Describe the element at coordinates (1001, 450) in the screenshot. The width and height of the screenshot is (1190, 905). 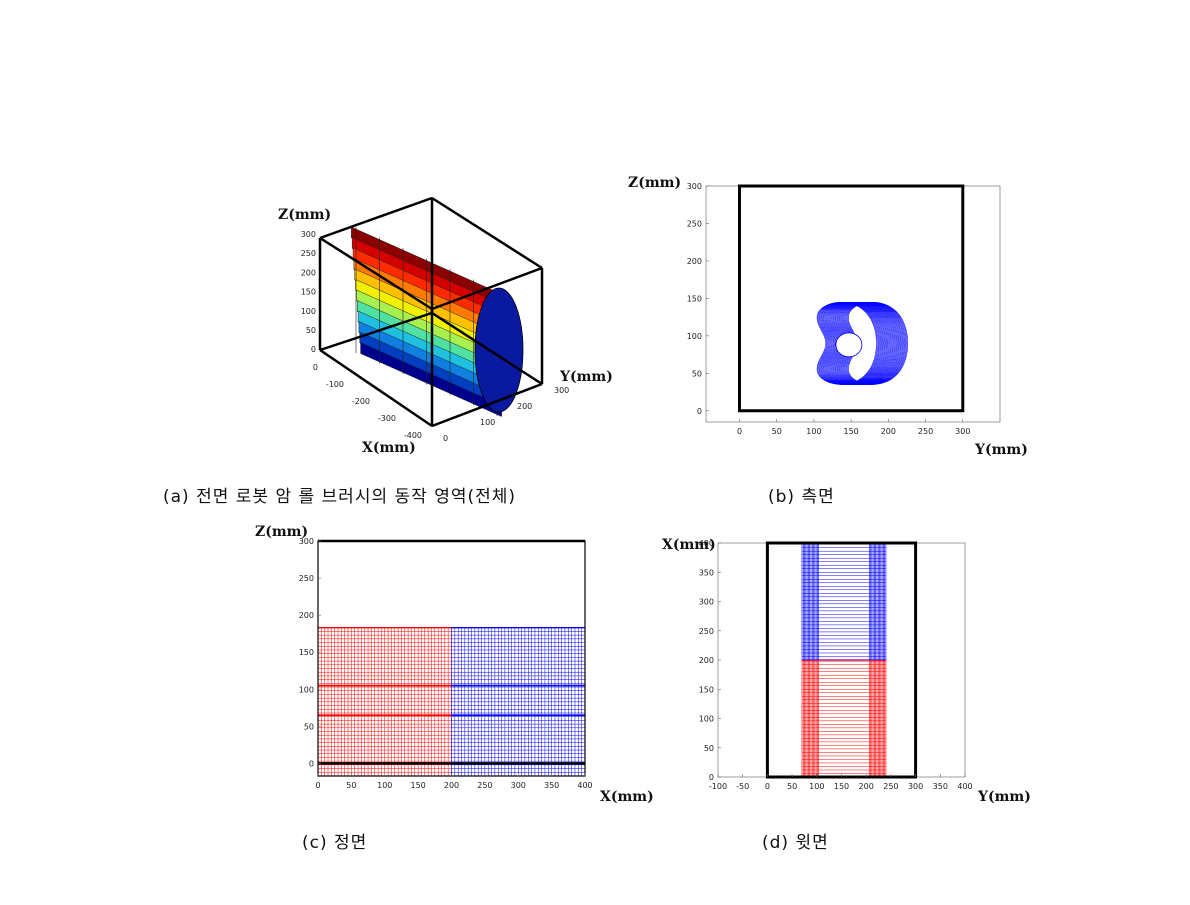
I see `chart-b-xlabel: Y(mm)` at that location.